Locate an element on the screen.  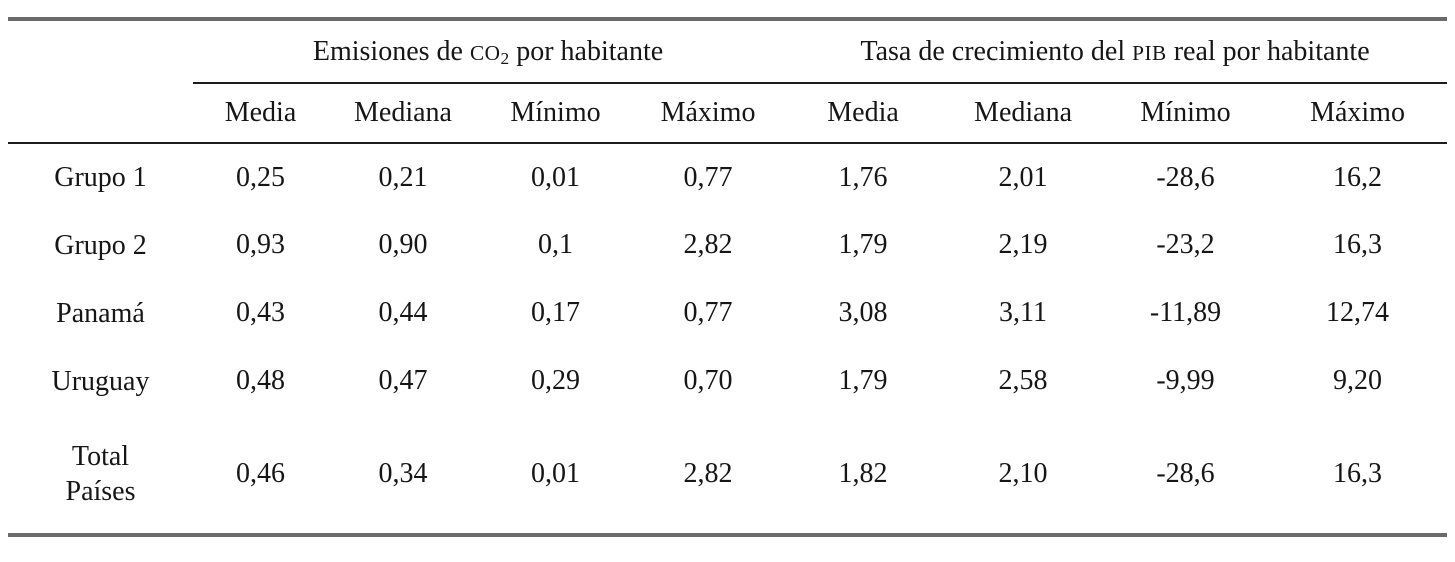
cell: 9,20 is located at coordinates (1358, 380).